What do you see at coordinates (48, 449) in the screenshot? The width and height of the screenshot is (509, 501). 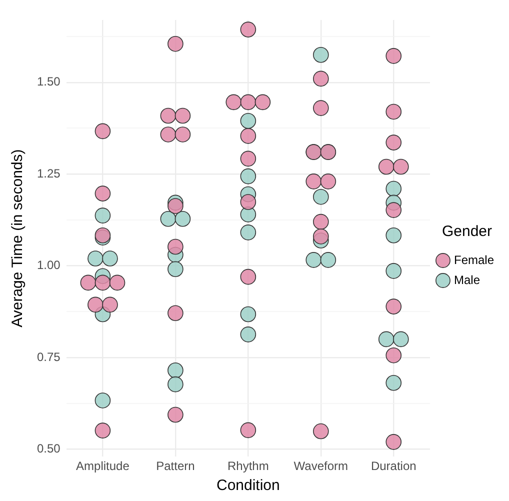 I see `y-tick-label: 0.50` at bounding box center [48, 449].